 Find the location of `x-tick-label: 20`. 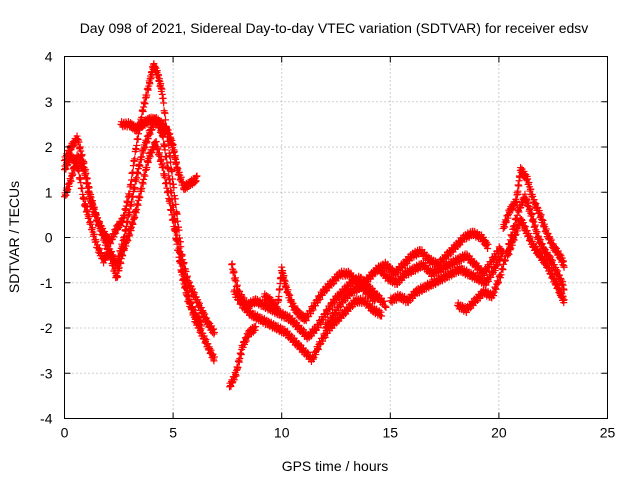

x-tick-label: 20 is located at coordinates (499, 433).